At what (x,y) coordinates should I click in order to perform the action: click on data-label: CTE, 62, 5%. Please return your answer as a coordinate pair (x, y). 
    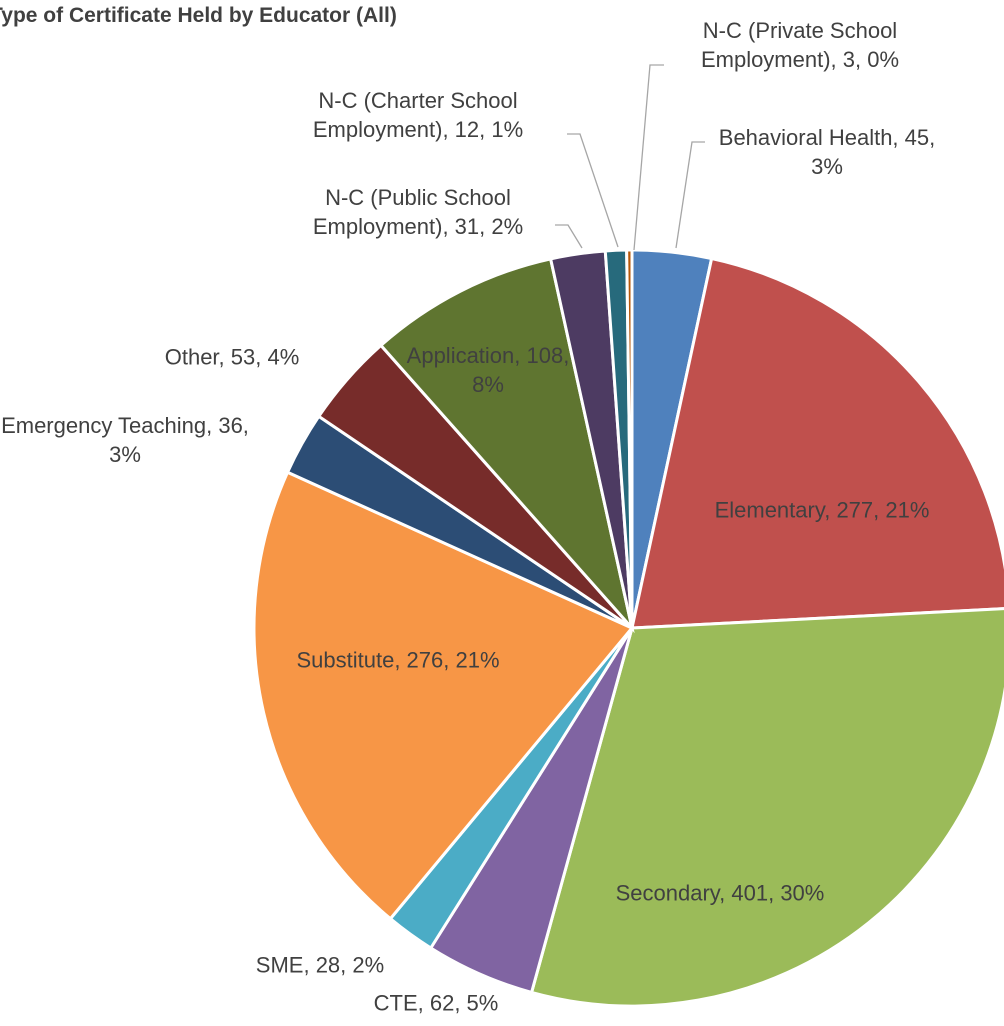
    Looking at the image, I should click on (436, 1003).